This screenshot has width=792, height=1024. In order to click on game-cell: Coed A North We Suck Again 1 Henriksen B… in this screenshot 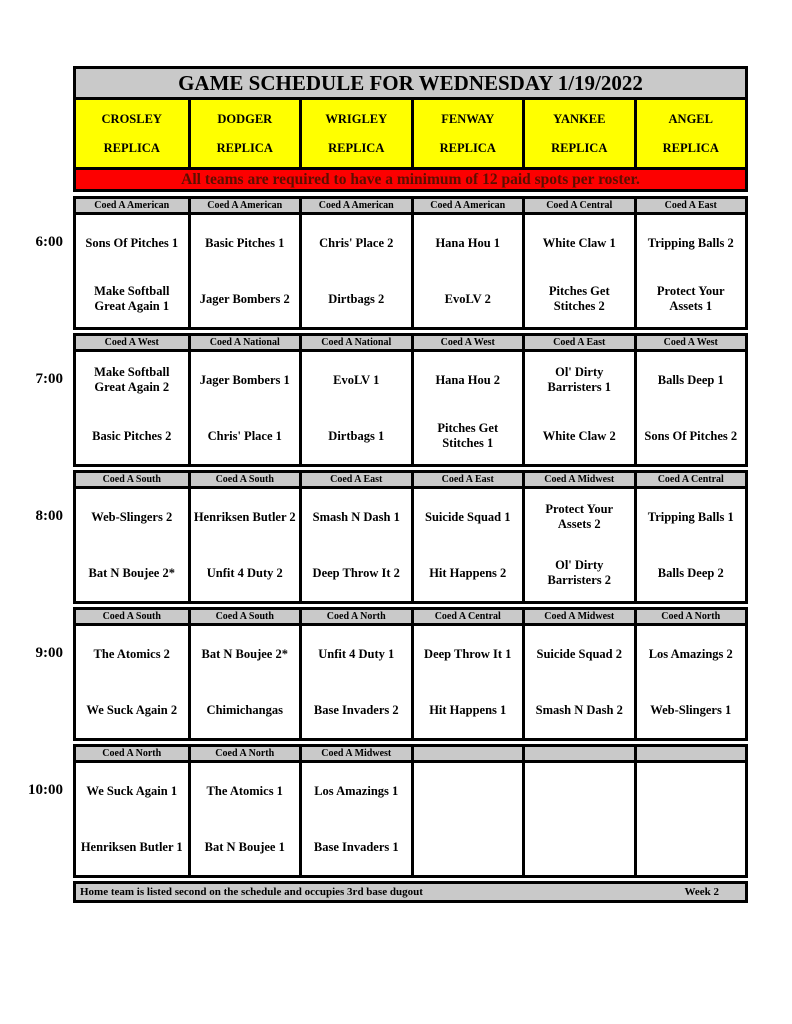, I will do `click(132, 811)`.